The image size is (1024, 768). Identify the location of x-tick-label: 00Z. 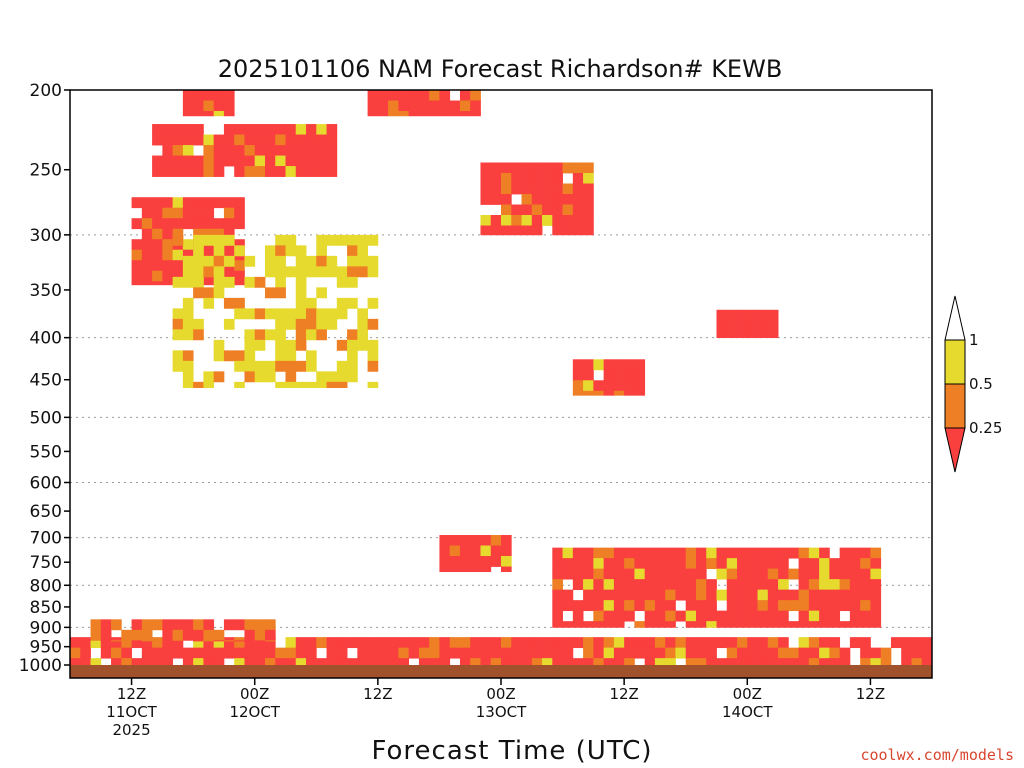
(747, 694).